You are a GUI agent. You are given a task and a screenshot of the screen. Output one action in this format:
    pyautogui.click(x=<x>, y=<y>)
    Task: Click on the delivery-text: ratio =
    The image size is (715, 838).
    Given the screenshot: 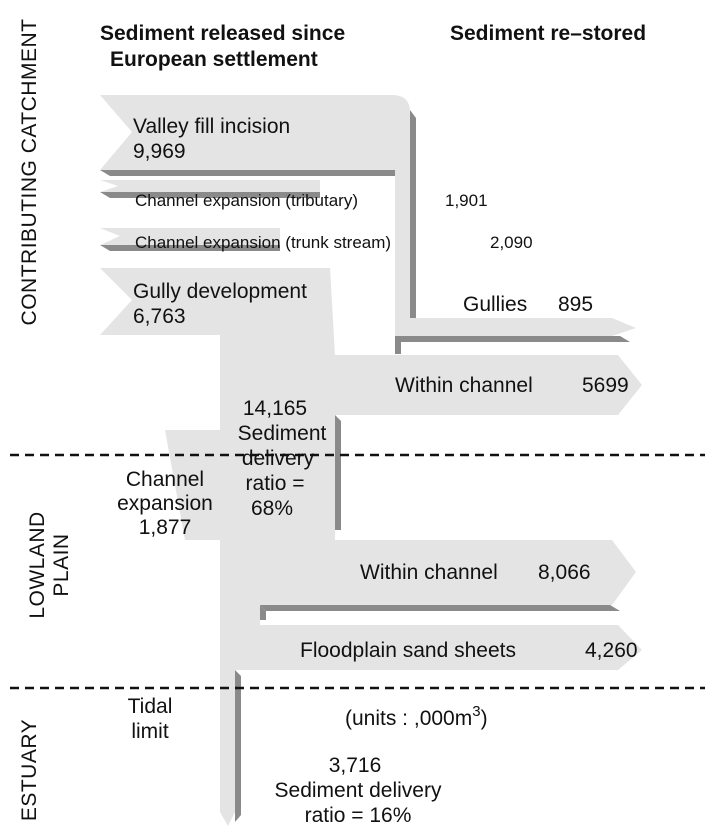 What is the action you would take?
    pyautogui.click(x=275, y=483)
    